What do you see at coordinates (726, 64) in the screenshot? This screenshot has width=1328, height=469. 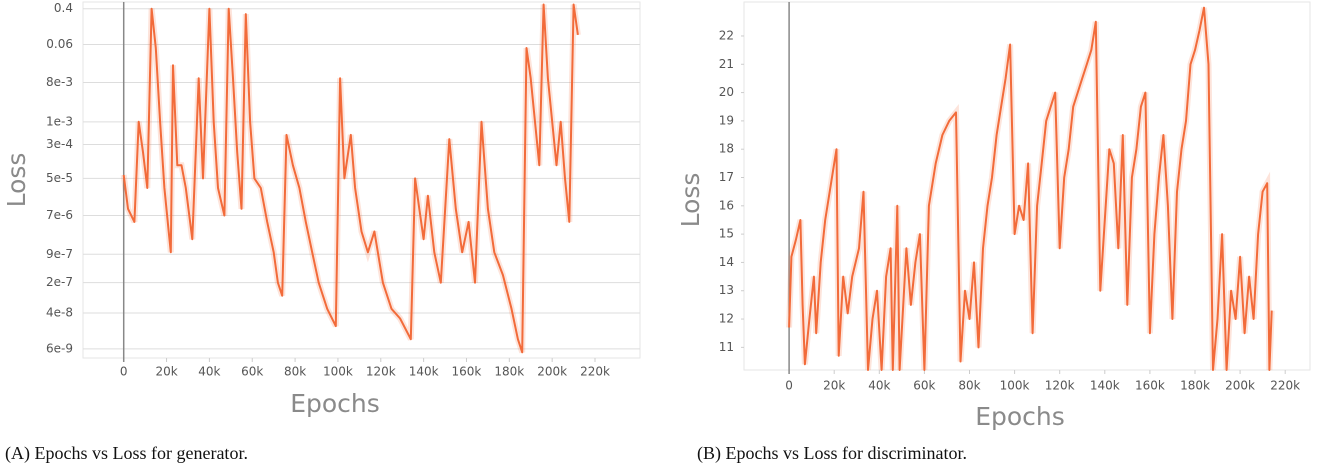 I see `y-tick-label: 21` at bounding box center [726, 64].